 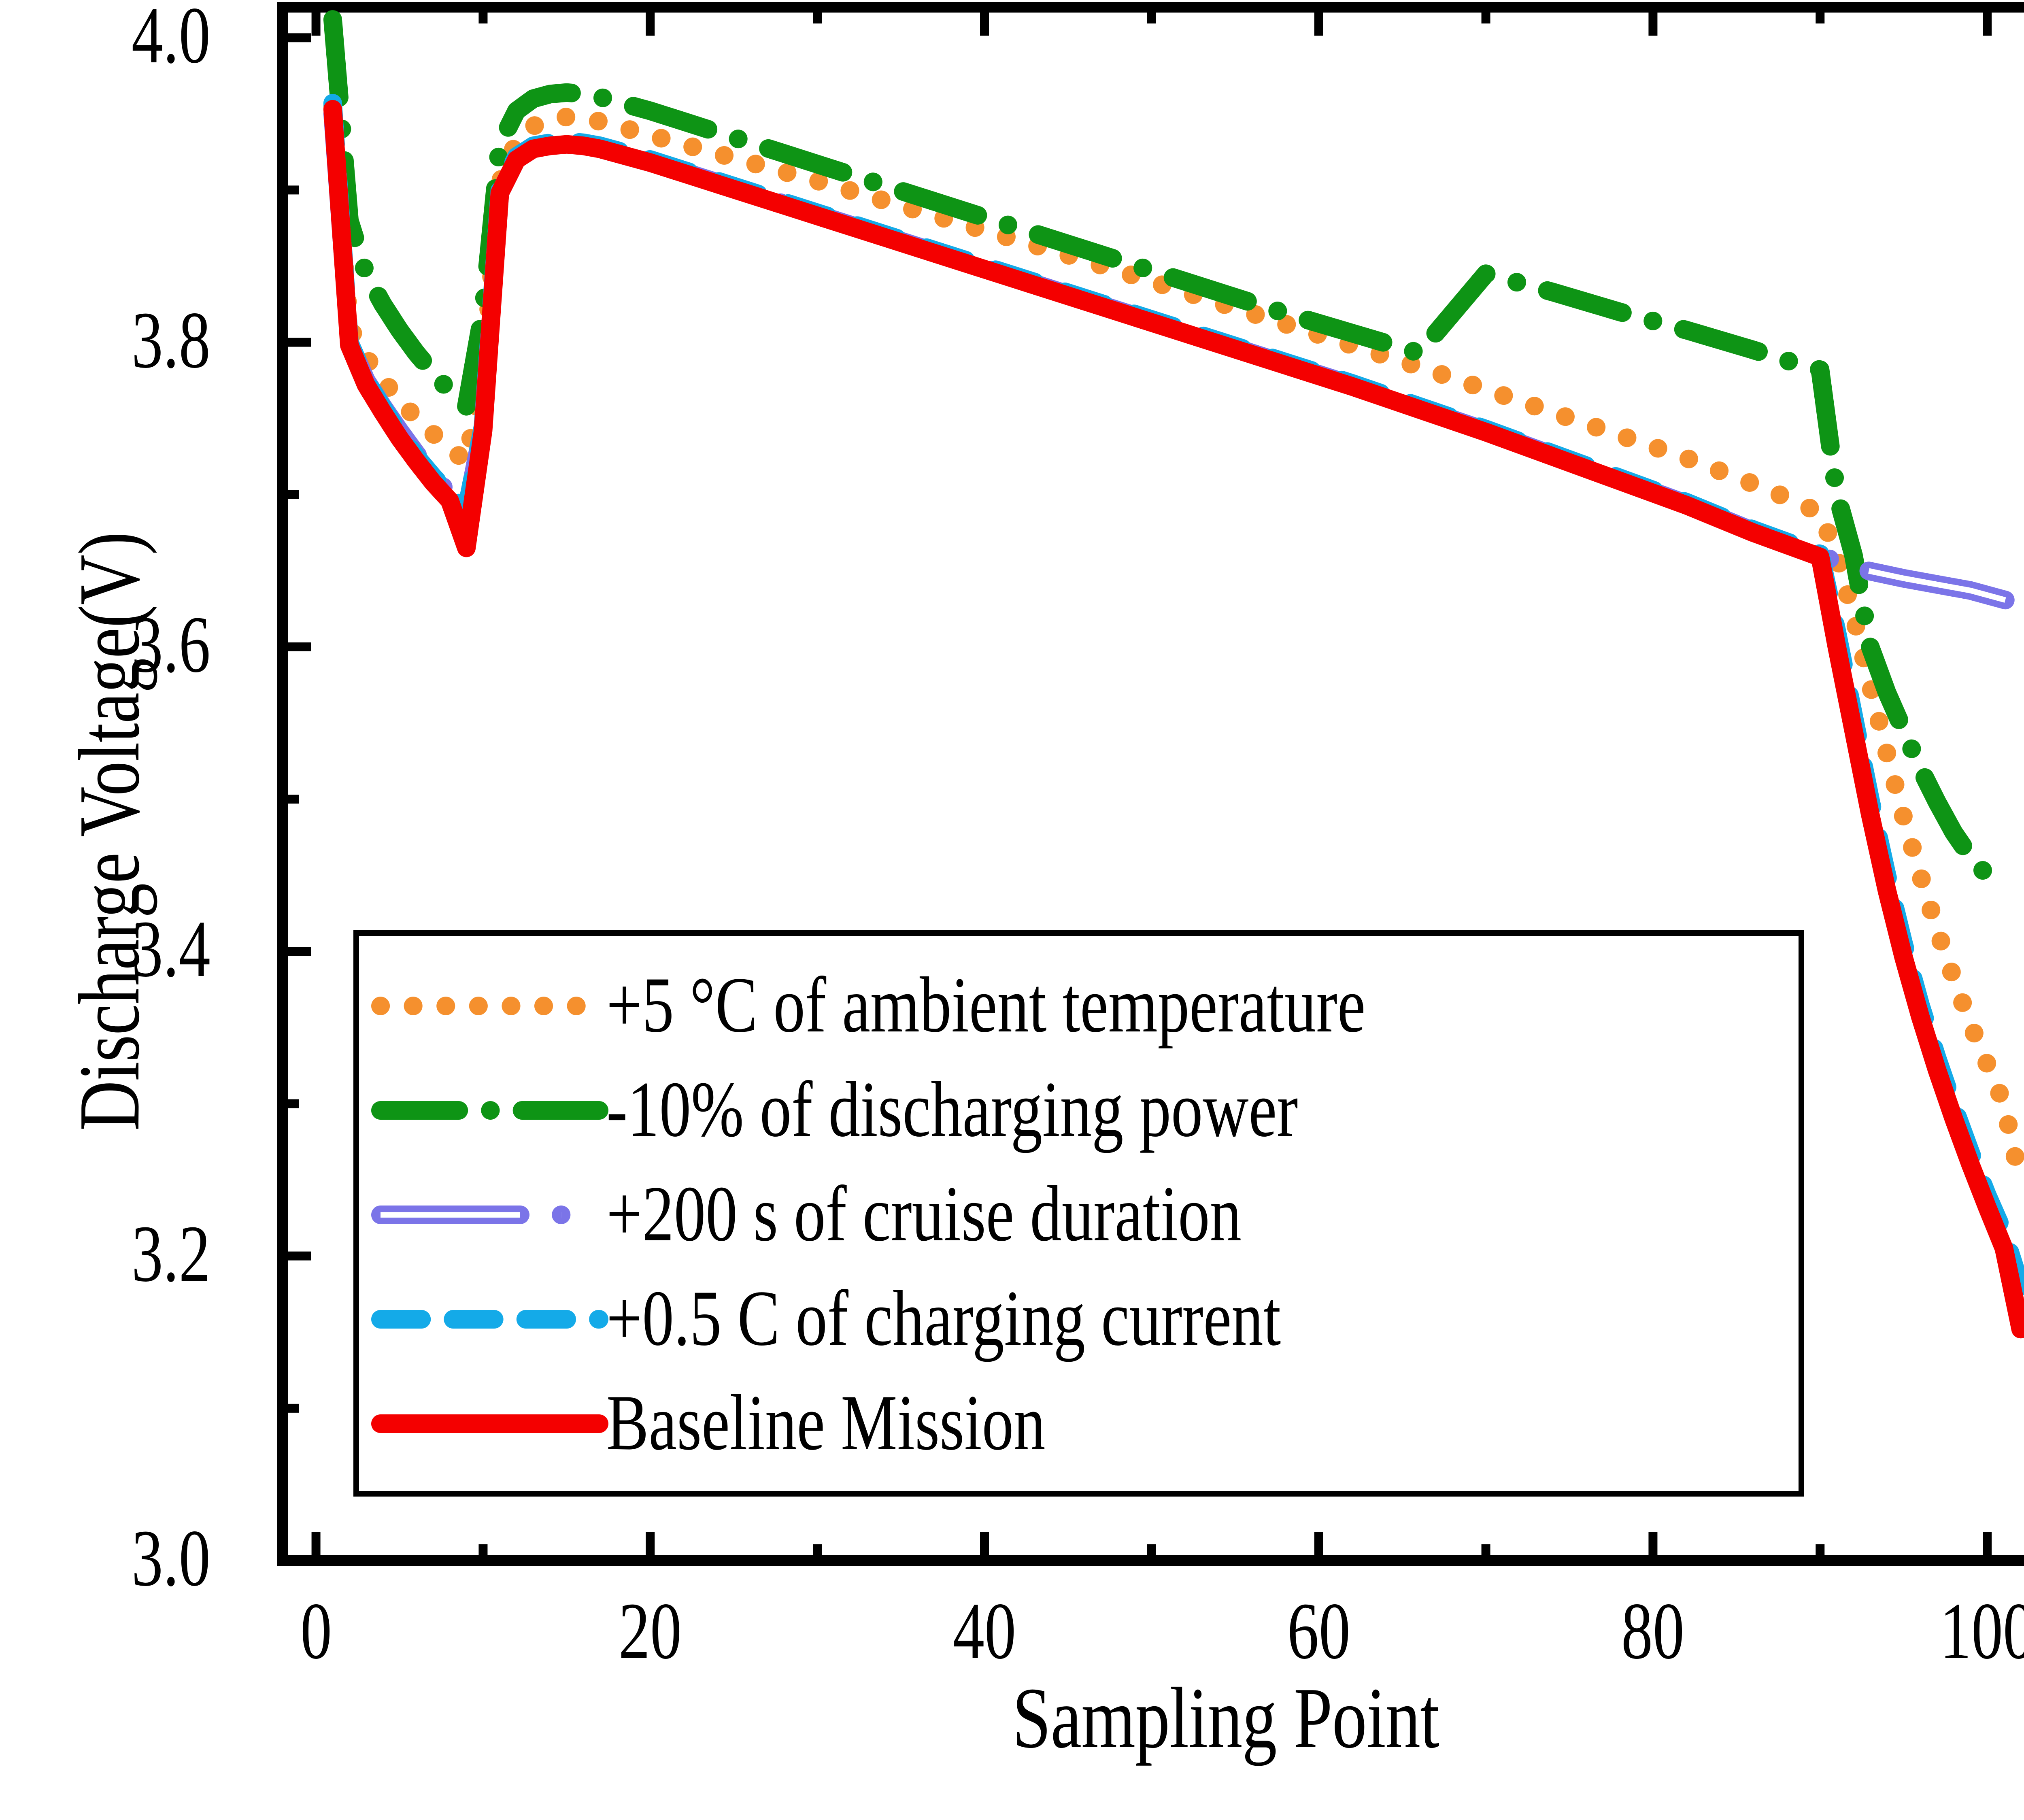 I want to click on y-tick-label: 3.8, so click(x=170, y=340).